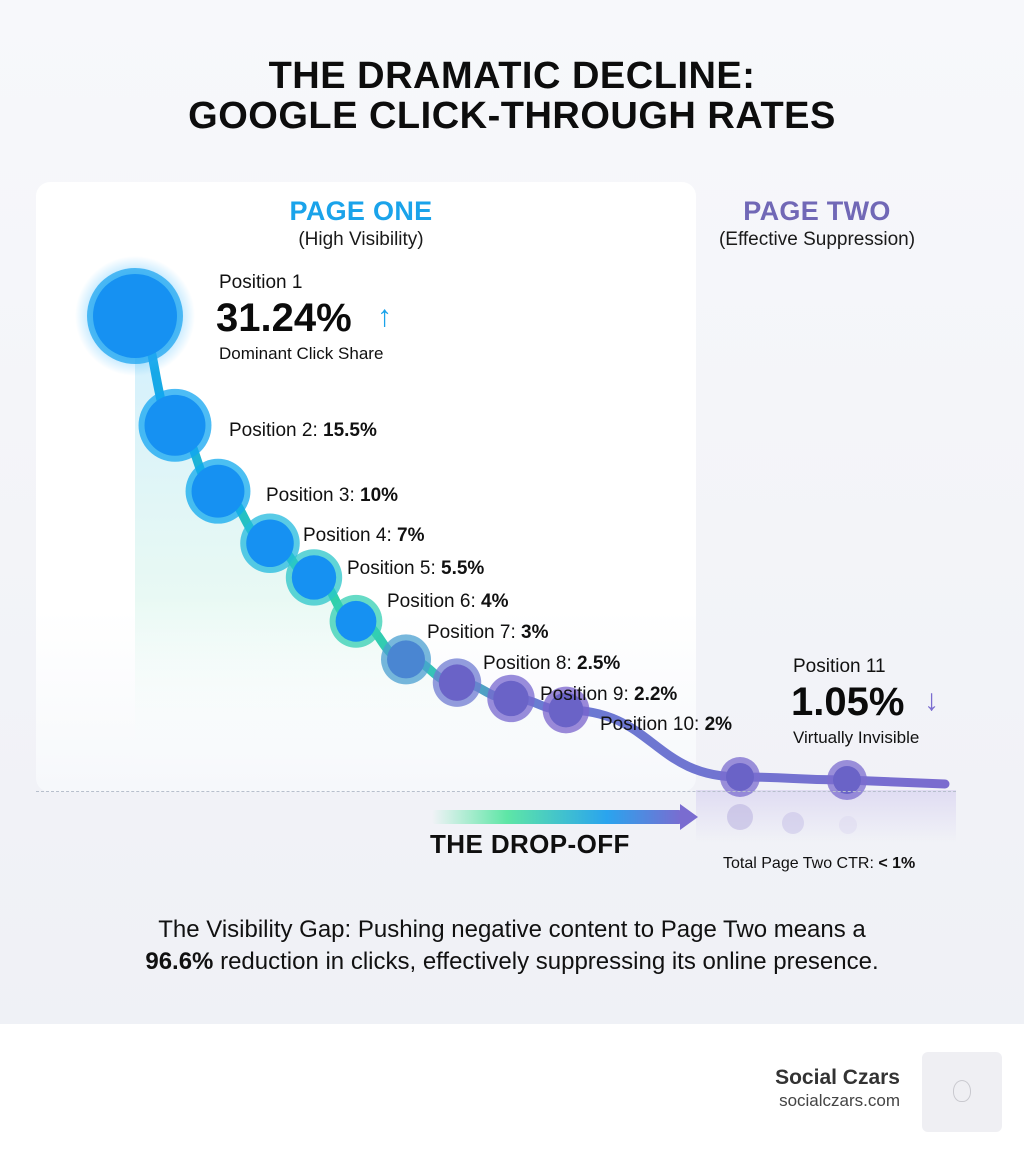 Image resolution: width=1024 pixels, height=1154 pixels. Describe the element at coordinates (931, 700) in the screenshot. I see `arrow-down-icon: ↓` at that location.